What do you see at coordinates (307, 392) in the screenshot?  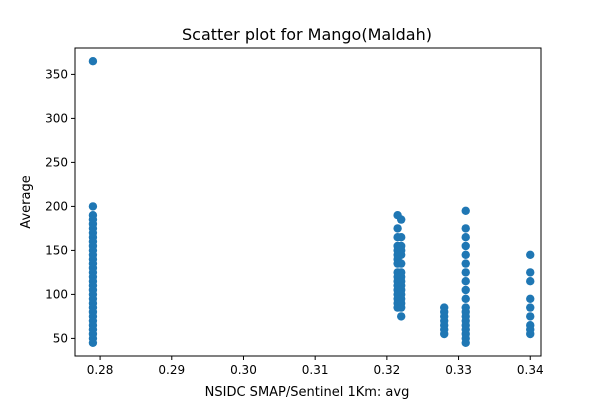 I see `x-axis-label: NSIDC SMAP/Sentinel 1Km: avg` at bounding box center [307, 392].